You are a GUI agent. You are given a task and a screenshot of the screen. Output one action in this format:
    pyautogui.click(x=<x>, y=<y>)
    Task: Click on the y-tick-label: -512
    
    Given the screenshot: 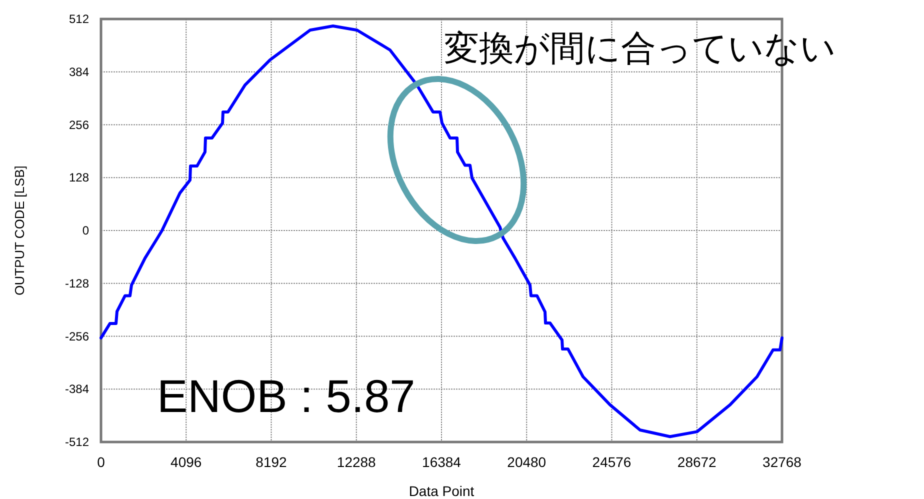 What is the action you would take?
    pyautogui.click(x=77, y=442)
    